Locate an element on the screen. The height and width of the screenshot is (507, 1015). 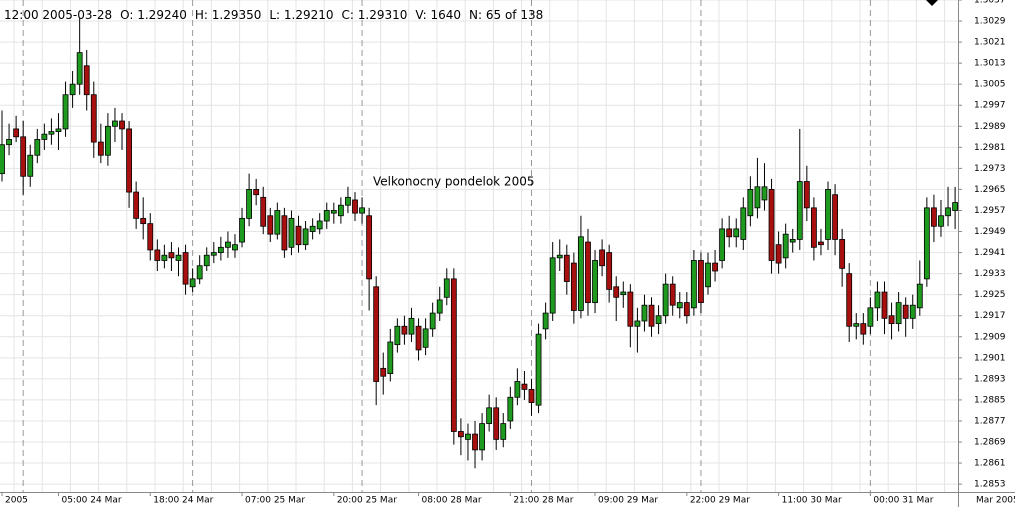
y-tick-label: 1.3005 is located at coordinates (990, 85).